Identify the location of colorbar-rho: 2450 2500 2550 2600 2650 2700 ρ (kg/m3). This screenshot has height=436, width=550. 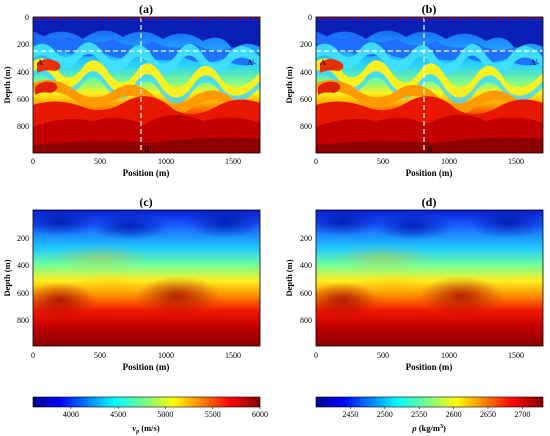
(429, 414).